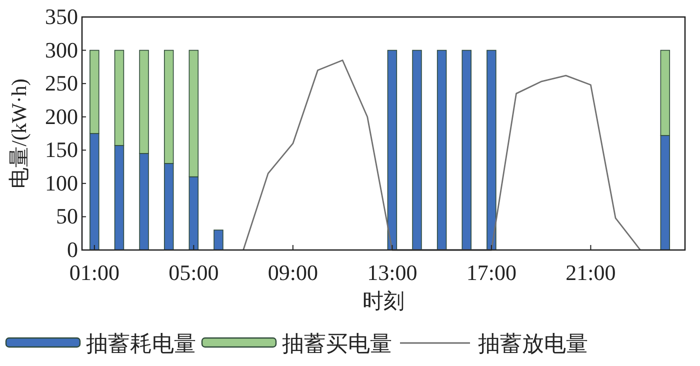  I want to click on x-tick-label: 21:00, so click(591, 272).